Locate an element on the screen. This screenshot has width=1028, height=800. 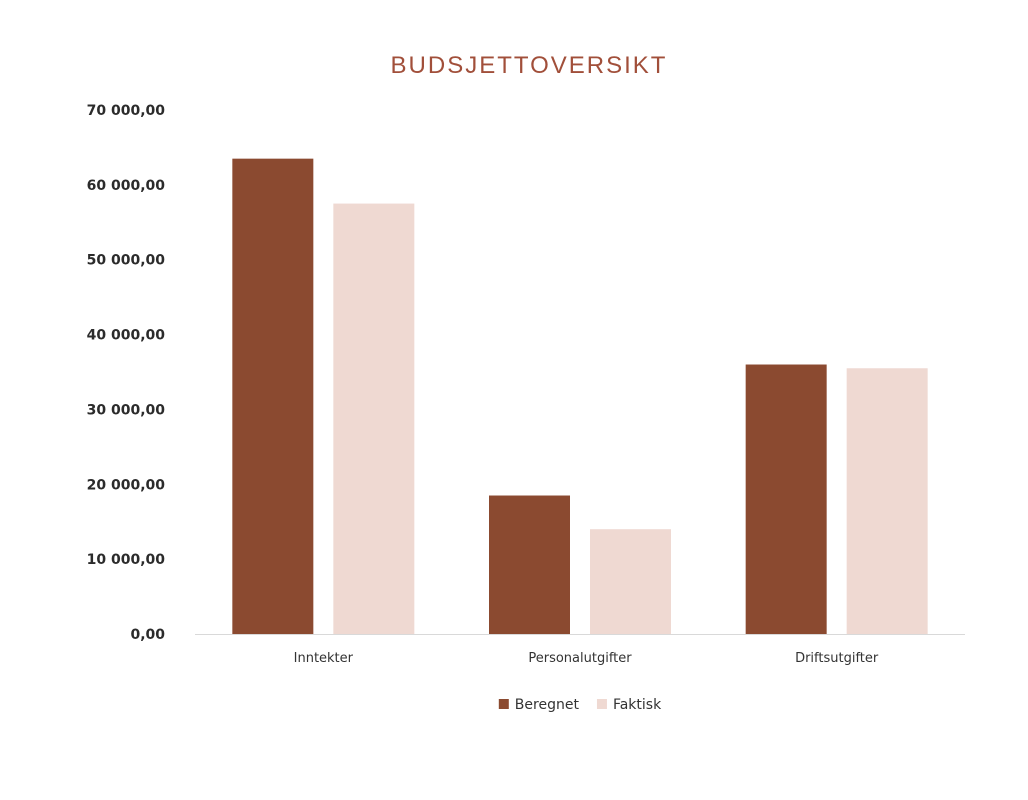
bar-beregnet-personalutgifter is located at coordinates (529, 564).